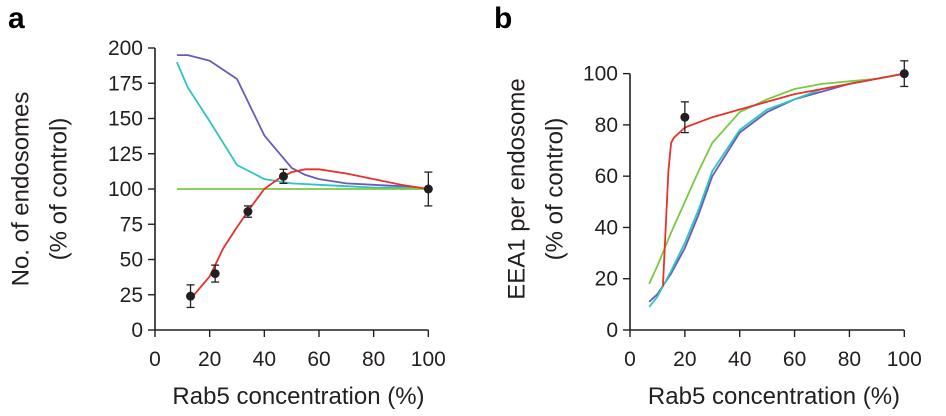 This screenshot has height=416, width=946. Describe the element at coordinates (131, 260) in the screenshot. I see `y-tick-label: 50` at that location.